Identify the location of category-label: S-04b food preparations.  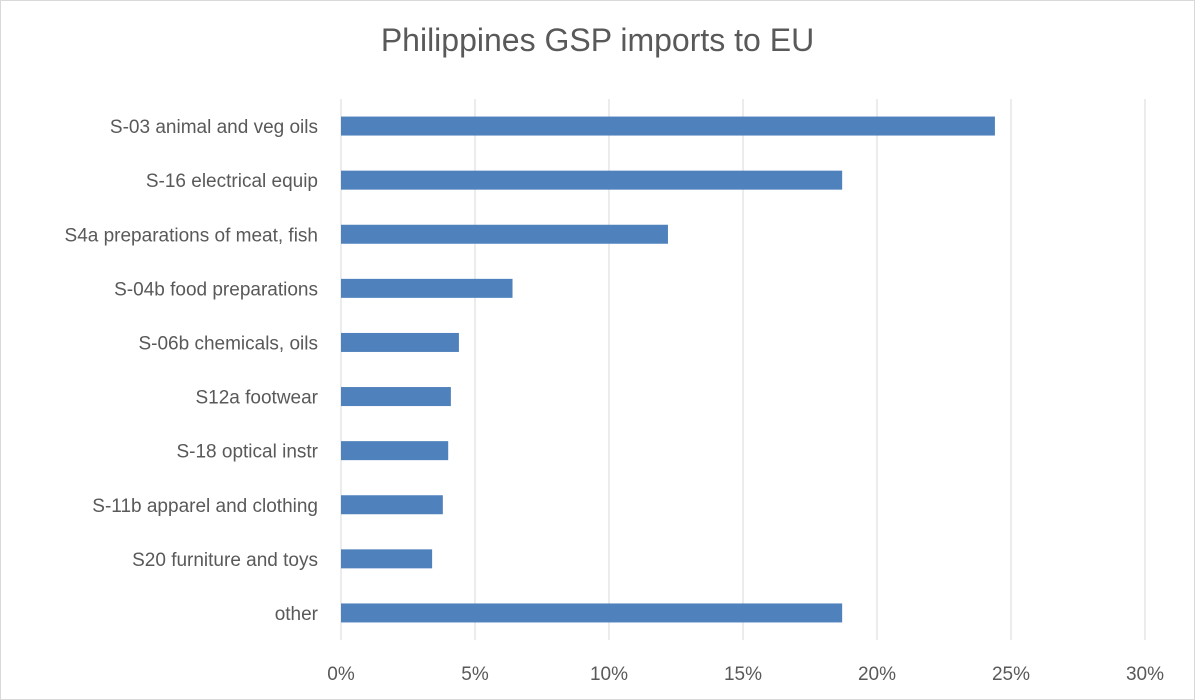
(216, 289).